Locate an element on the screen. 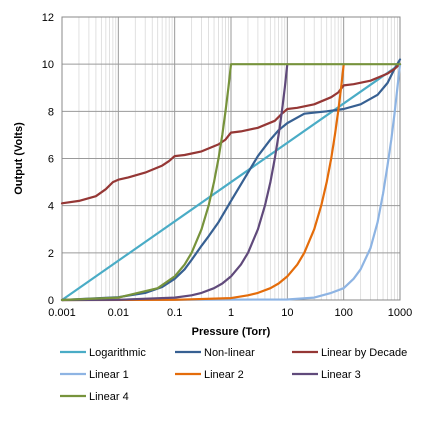 The height and width of the screenshot is (425, 440). legend-label: Linear 3 is located at coordinates (341, 375).